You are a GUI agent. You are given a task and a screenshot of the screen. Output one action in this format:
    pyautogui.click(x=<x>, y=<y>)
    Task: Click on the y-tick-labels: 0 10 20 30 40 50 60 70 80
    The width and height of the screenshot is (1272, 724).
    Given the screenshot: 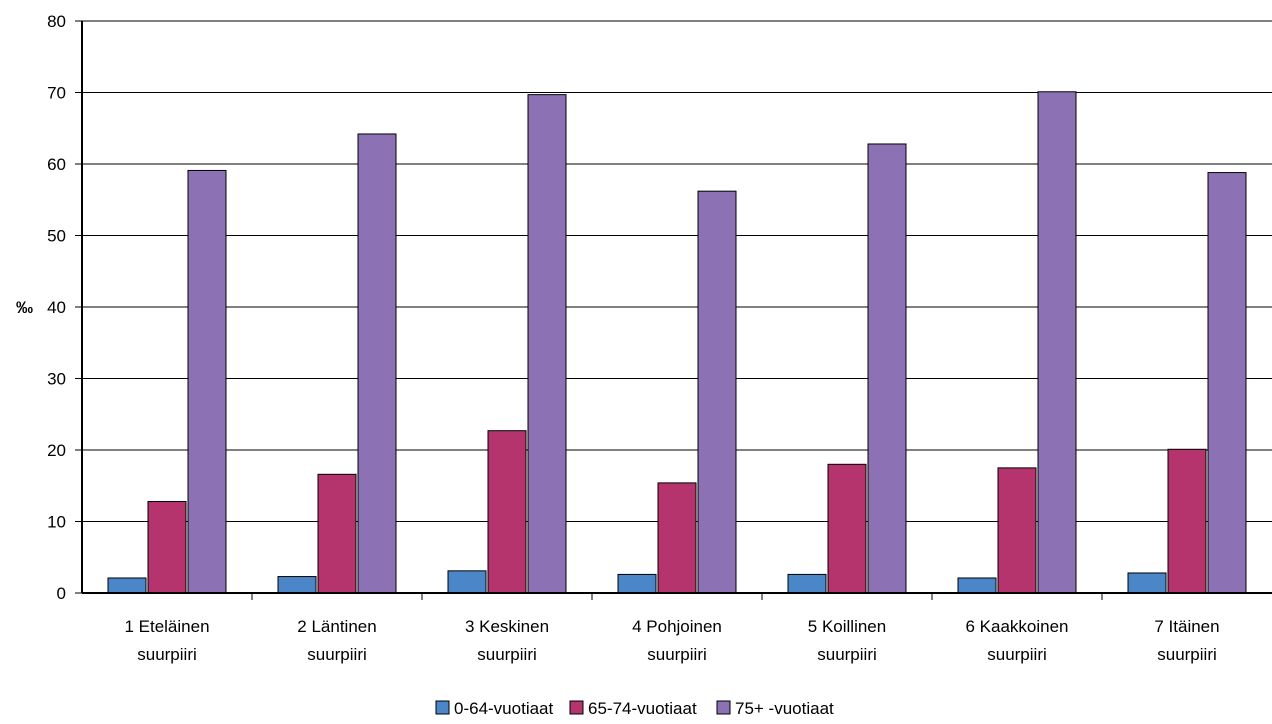 What is the action you would take?
    pyautogui.click(x=56, y=307)
    